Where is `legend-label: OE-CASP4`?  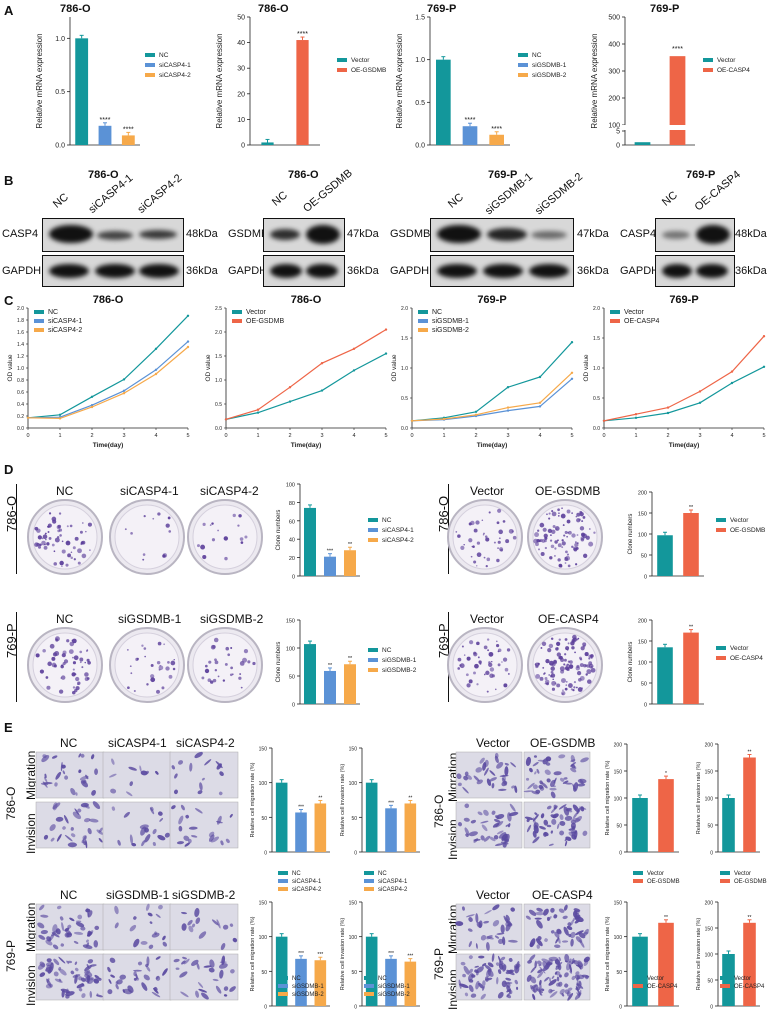
legend-label: OE-CASP4 is located at coordinates (642, 321).